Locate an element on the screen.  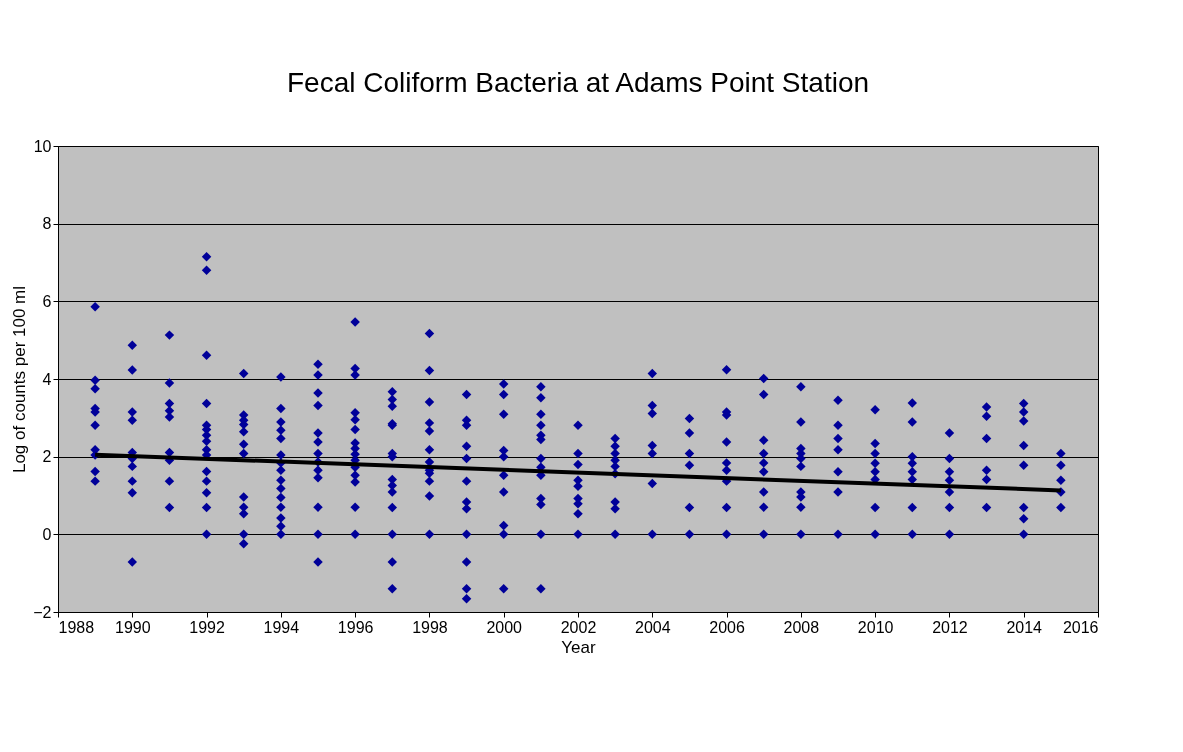
x-tick-label: 2004 is located at coordinates (652, 627).